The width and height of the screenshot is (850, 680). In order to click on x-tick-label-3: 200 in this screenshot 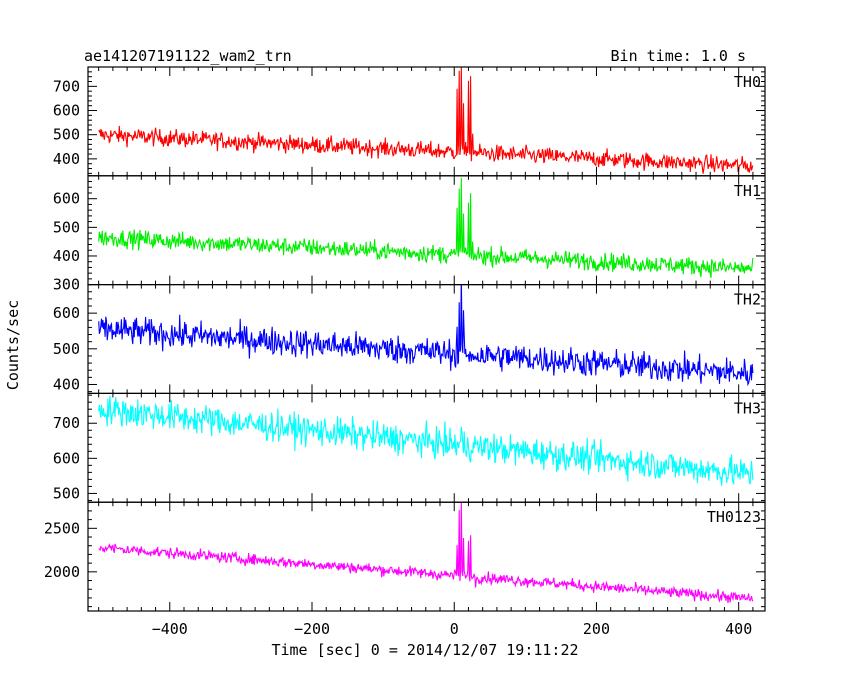, I will do `click(596, 629)`.